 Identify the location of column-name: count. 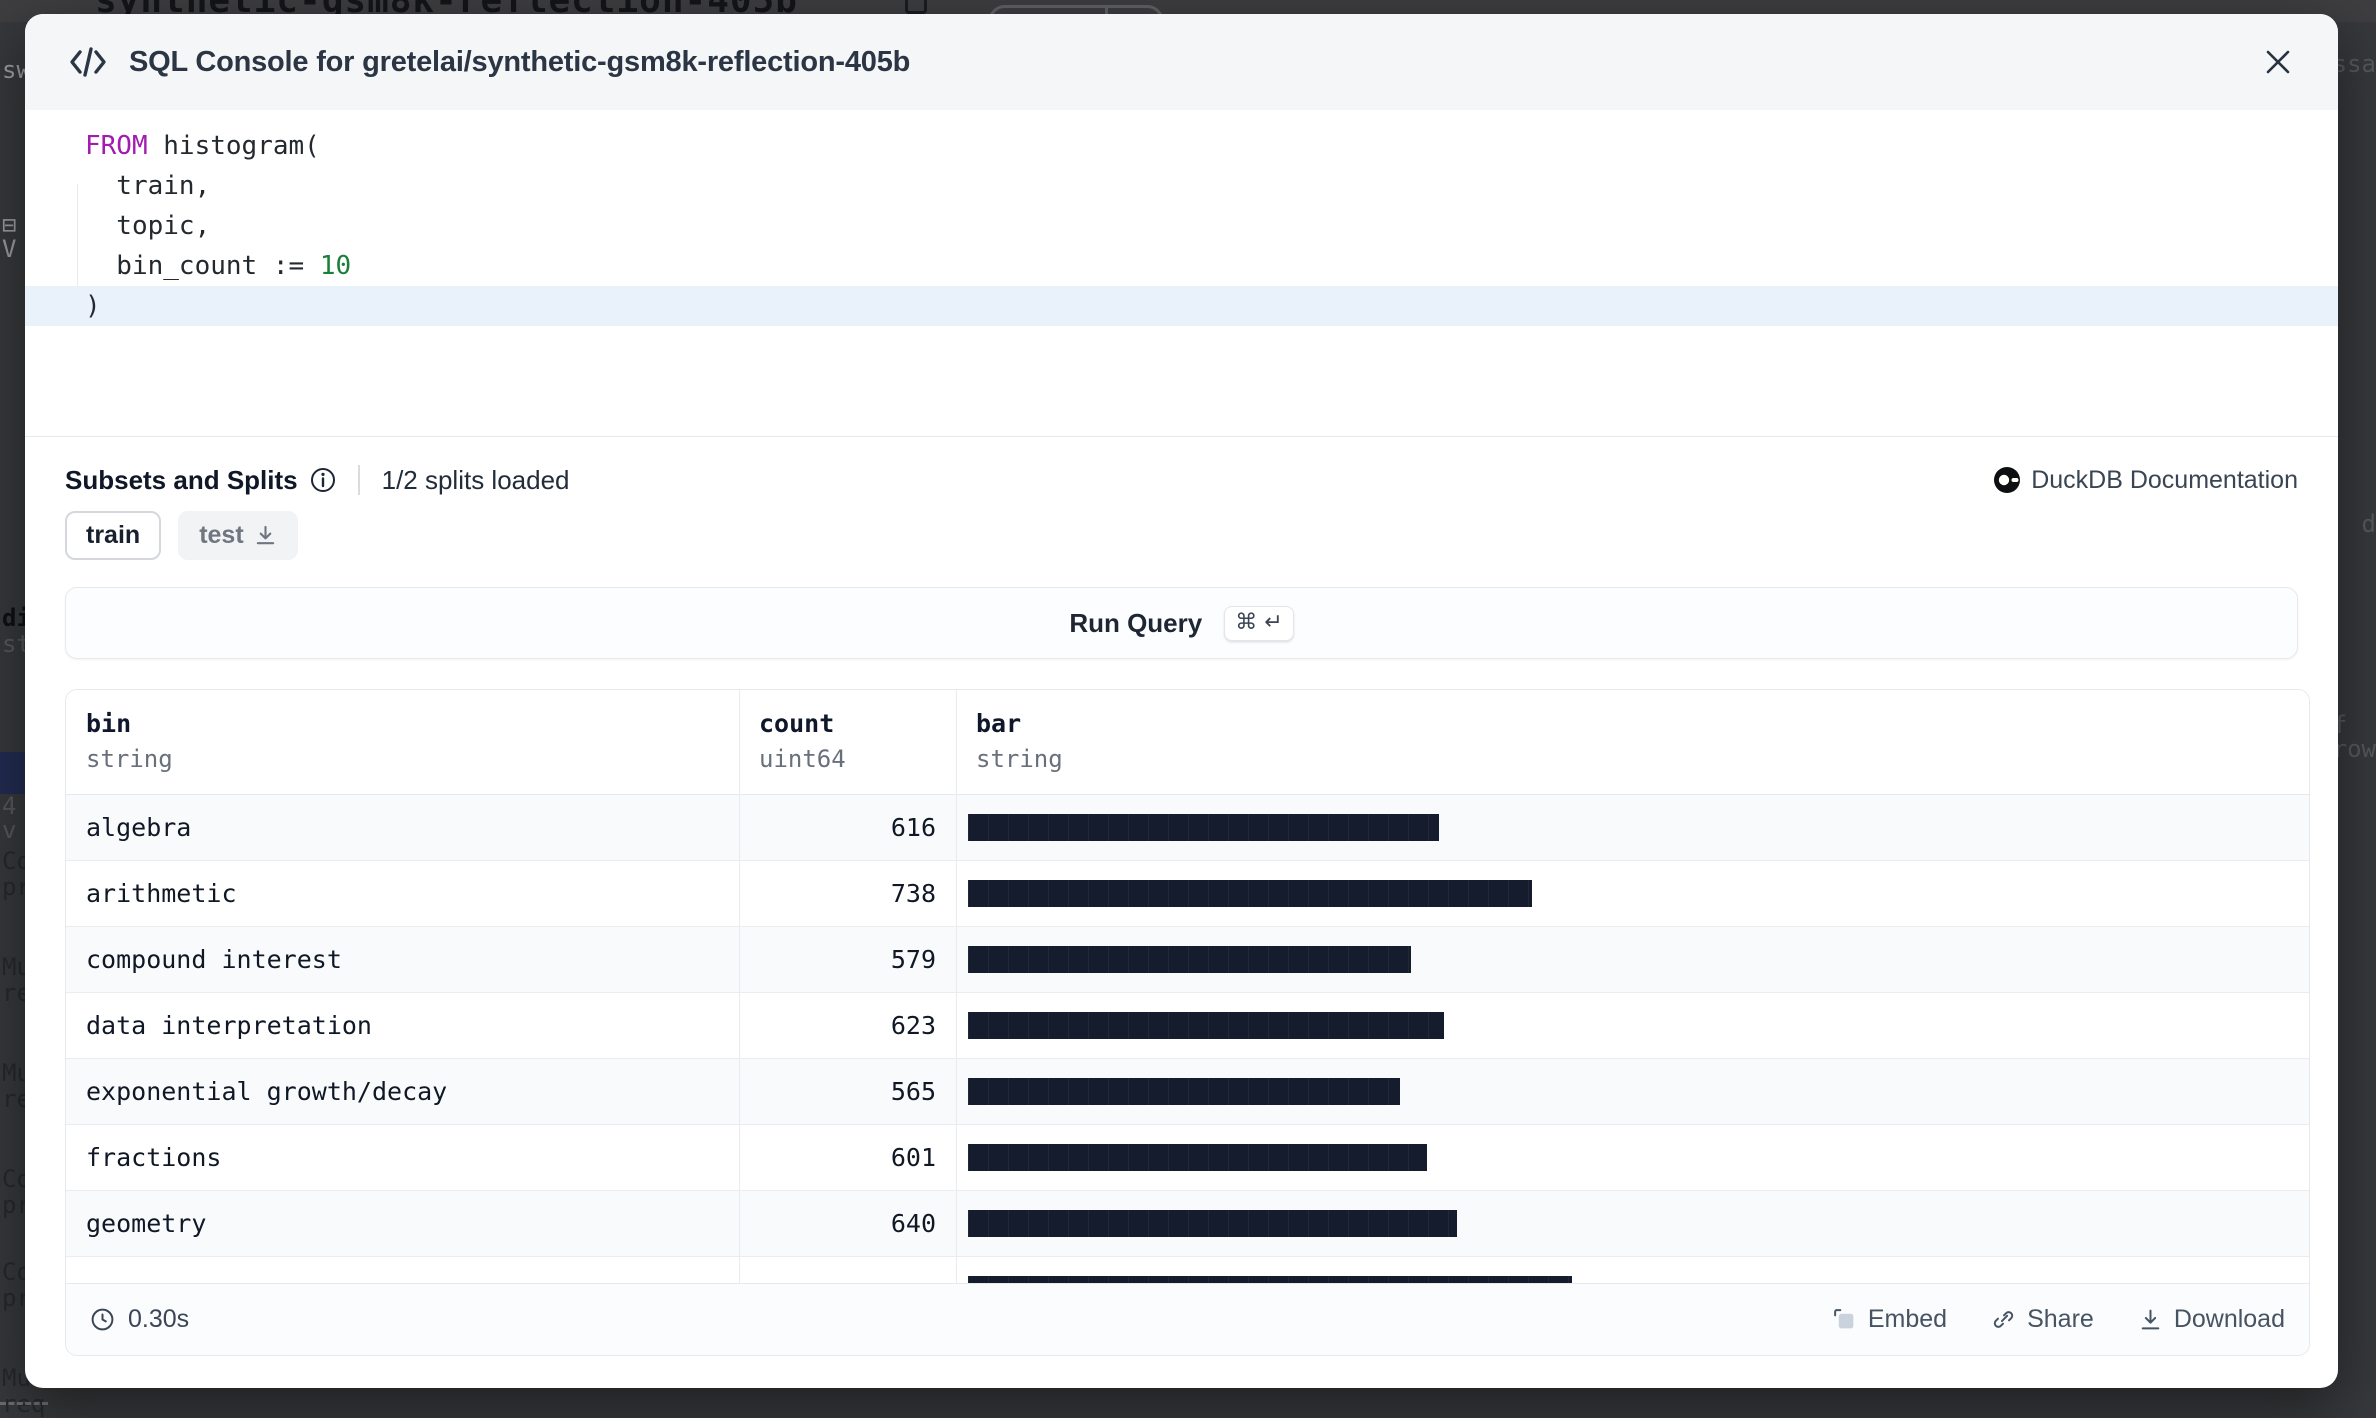
(797, 723).